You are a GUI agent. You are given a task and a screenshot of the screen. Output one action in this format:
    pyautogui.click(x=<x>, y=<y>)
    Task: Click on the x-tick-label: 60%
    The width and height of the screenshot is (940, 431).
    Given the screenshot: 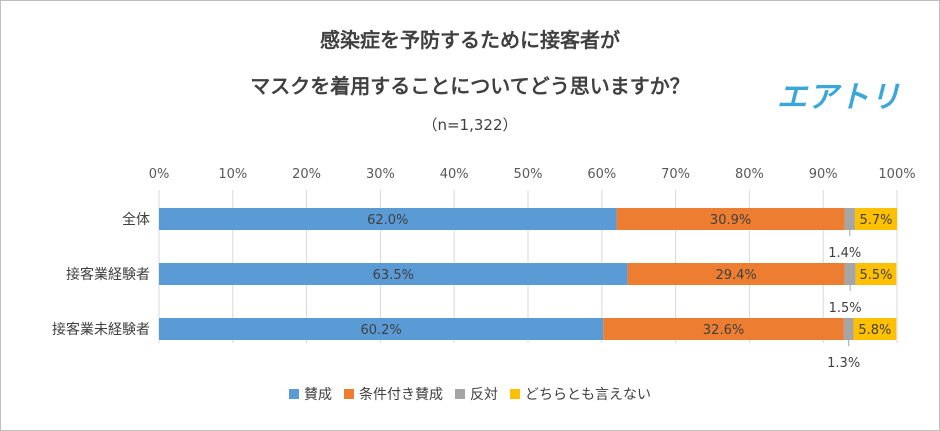 What is the action you would take?
    pyautogui.click(x=601, y=174)
    